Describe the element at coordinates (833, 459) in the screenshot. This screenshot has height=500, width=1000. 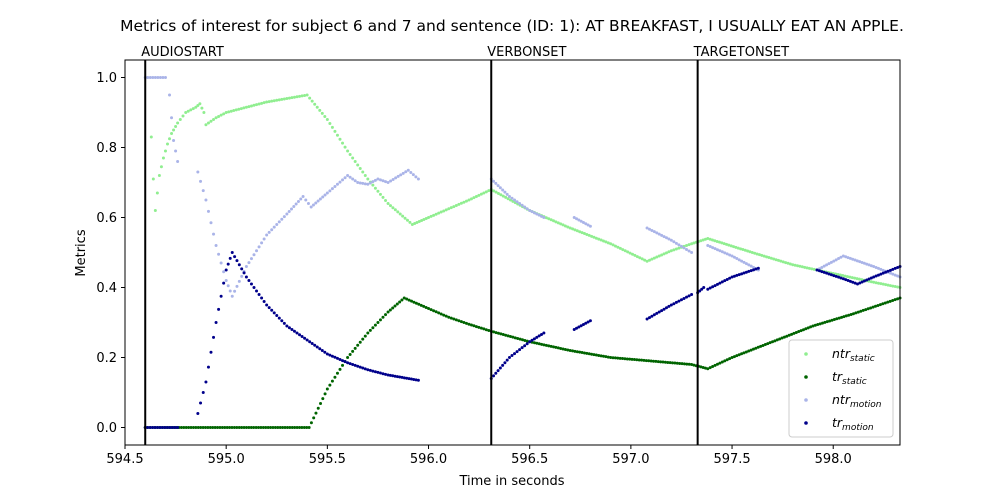
I see `x-tick-label: 598.0` at that location.